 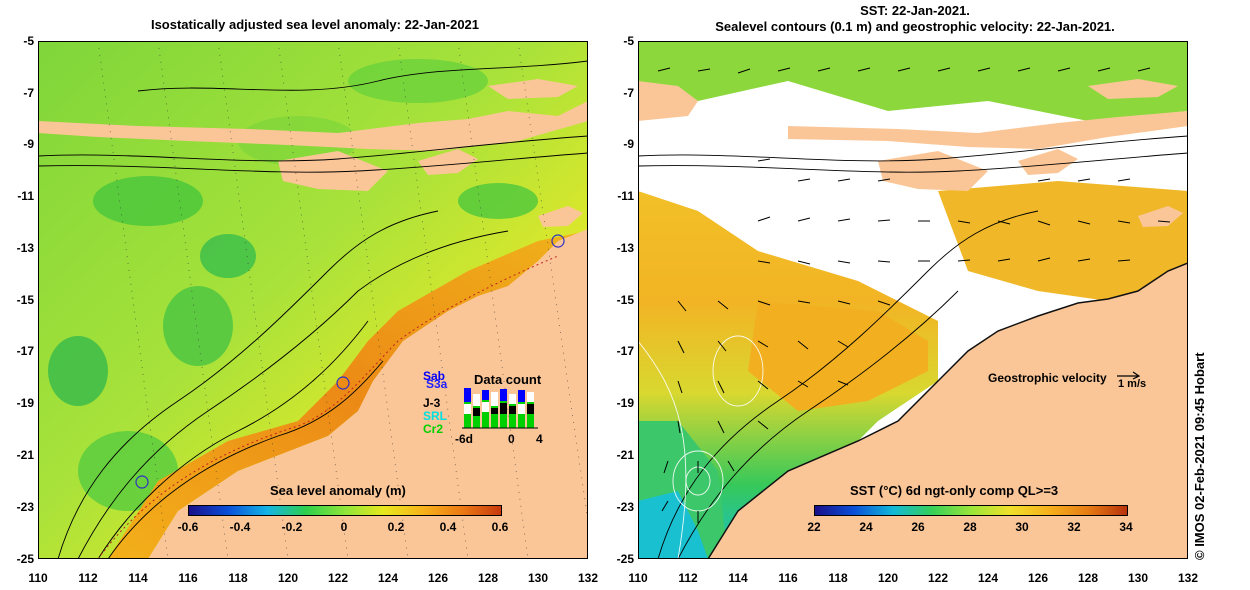 What do you see at coordinates (1129, 375) in the screenshot?
I see `velocity-legend-arrow-icon` at bounding box center [1129, 375].